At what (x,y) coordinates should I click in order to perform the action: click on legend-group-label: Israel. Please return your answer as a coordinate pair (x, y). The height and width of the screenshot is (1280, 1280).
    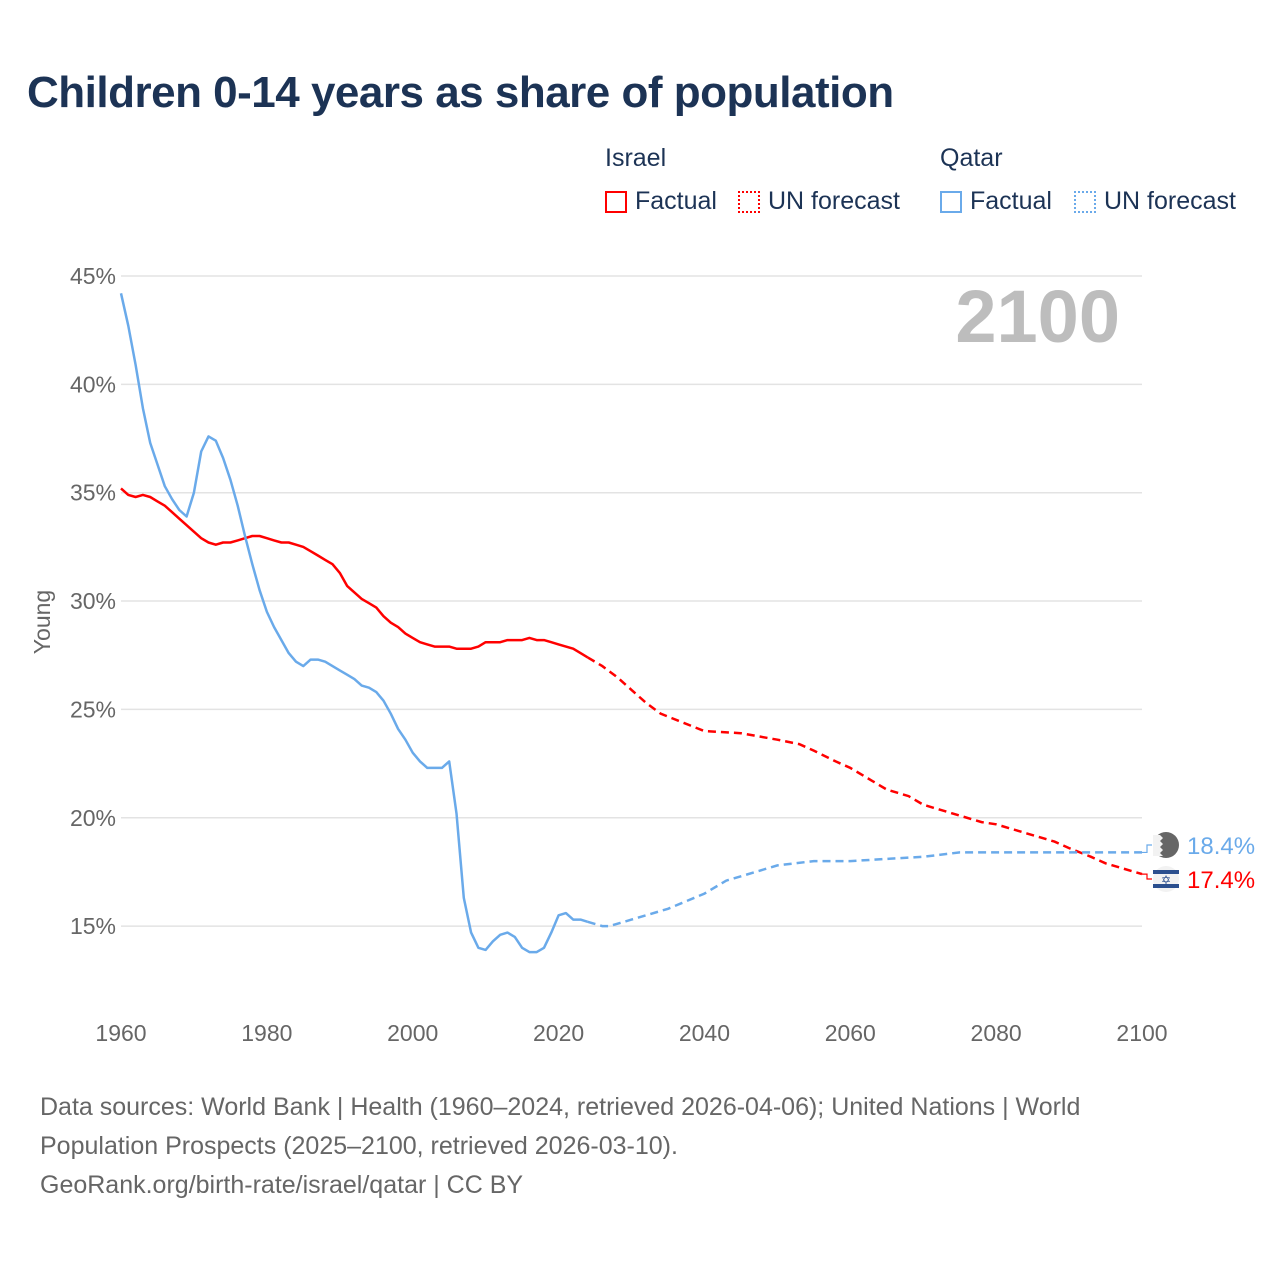
    Looking at the image, I should click on (636, 158).